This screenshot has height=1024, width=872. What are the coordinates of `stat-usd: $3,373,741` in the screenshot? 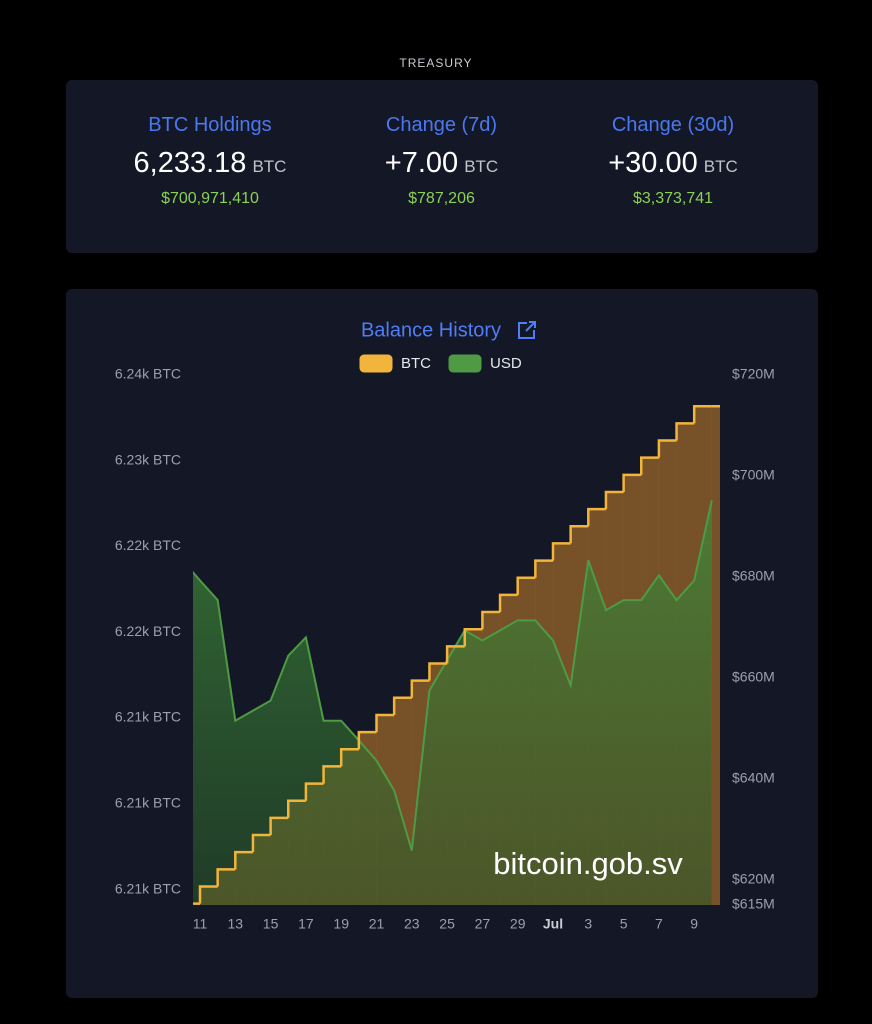 It's located at (673, 198).